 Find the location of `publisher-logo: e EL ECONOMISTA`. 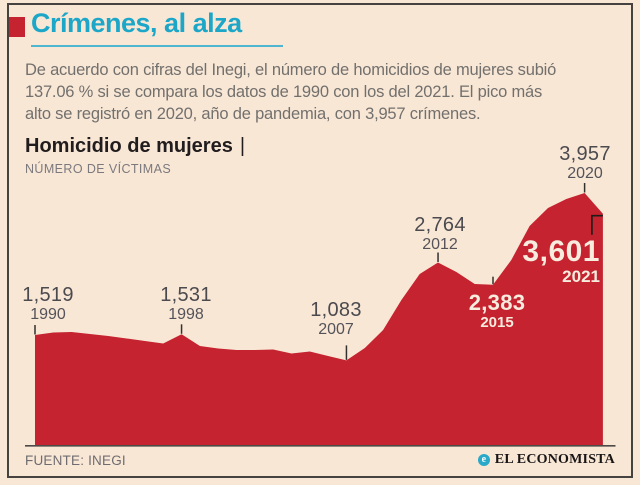

publisher-logo: e EL ECONOMISTA is located at coordinates (546, 460).